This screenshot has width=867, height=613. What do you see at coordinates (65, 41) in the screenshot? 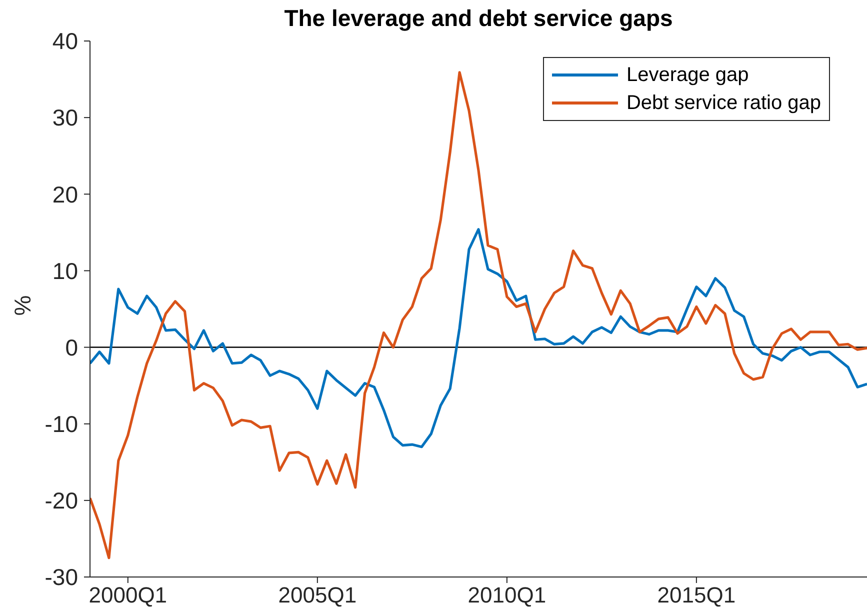
I see `y-tick-label: 40` at bounding box center [65, 41].